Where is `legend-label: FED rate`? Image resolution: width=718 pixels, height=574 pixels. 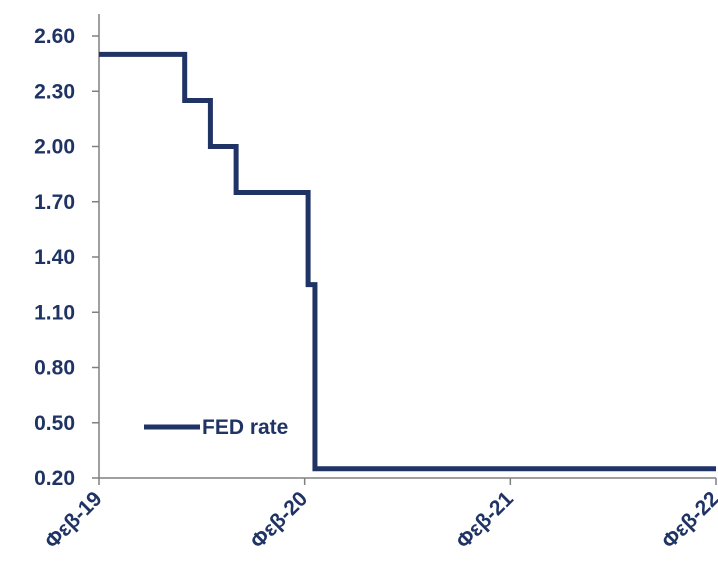
legend-label: FED rate is located at coordinates (245, 427).